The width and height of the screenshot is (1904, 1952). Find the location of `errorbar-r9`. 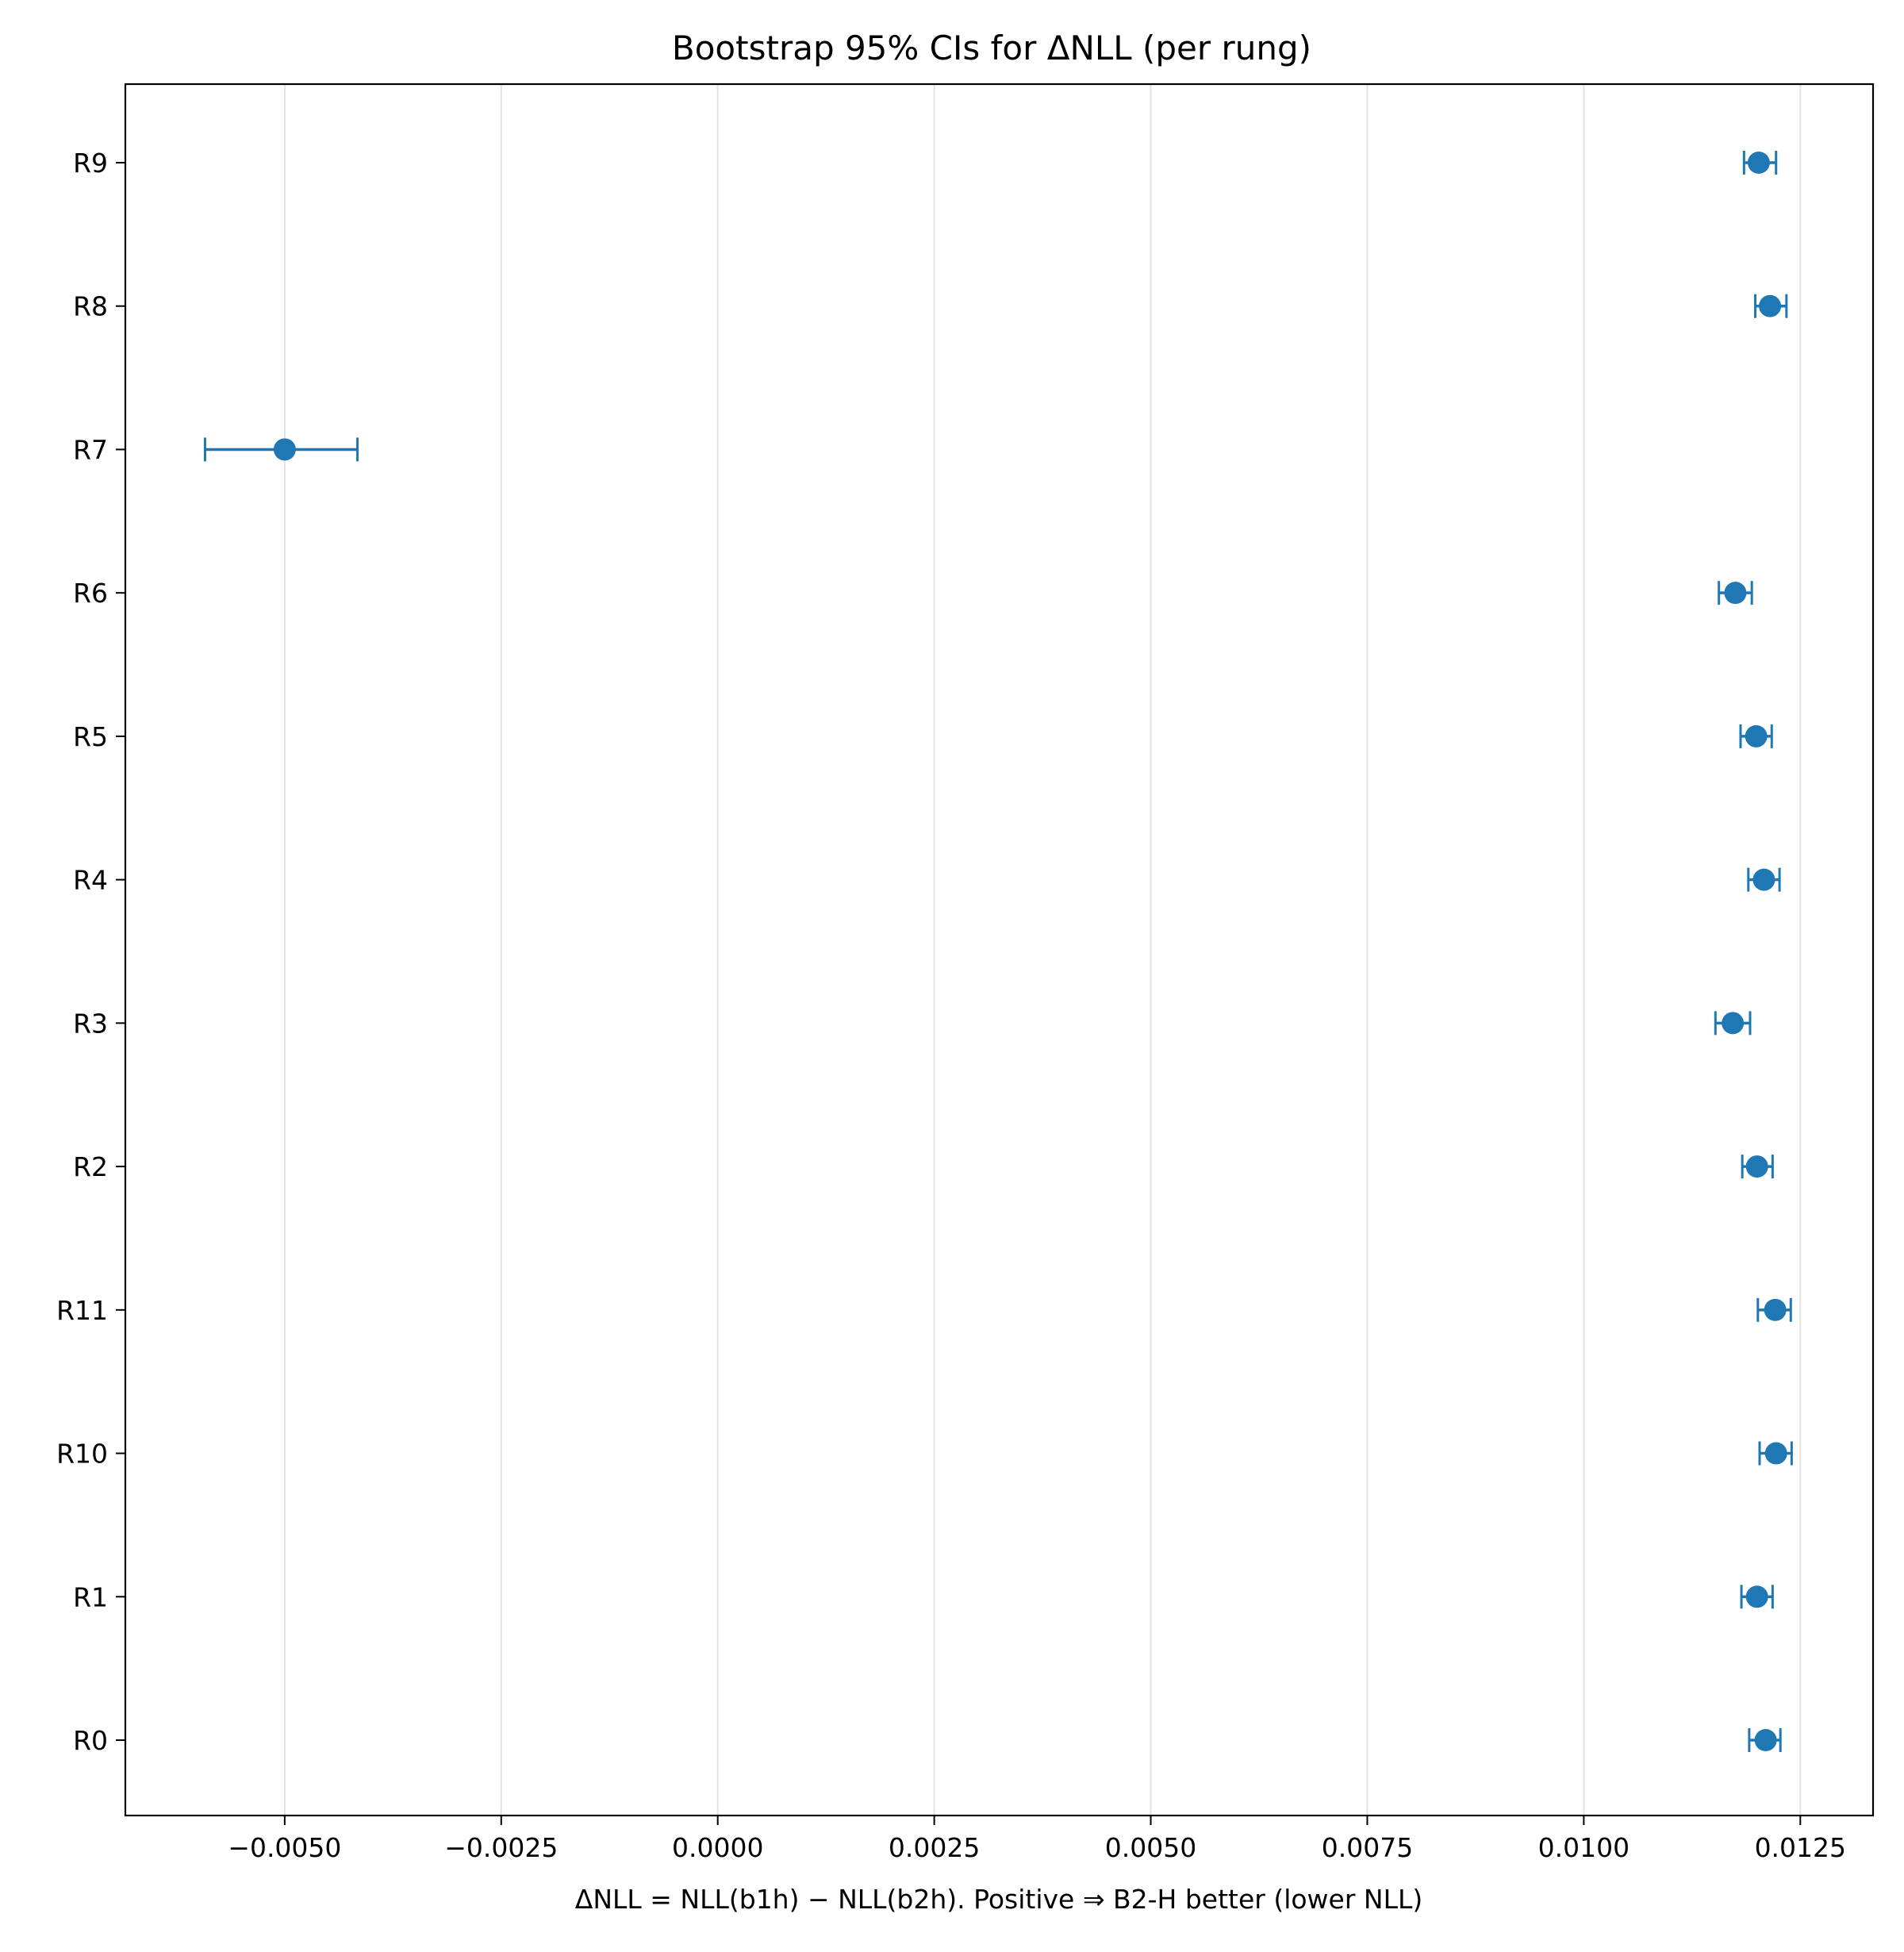

errorbar-r9 is located at coordinates (1760, 163).